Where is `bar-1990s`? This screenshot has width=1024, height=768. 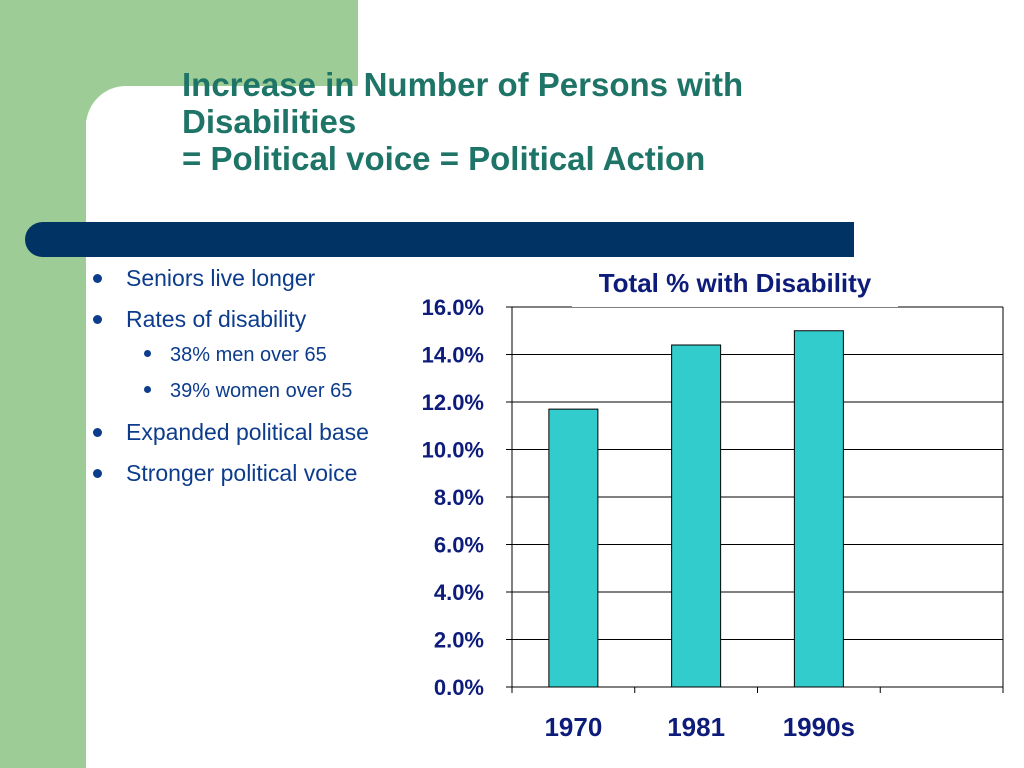
bar-1990s is located at coordinates (818, 509).